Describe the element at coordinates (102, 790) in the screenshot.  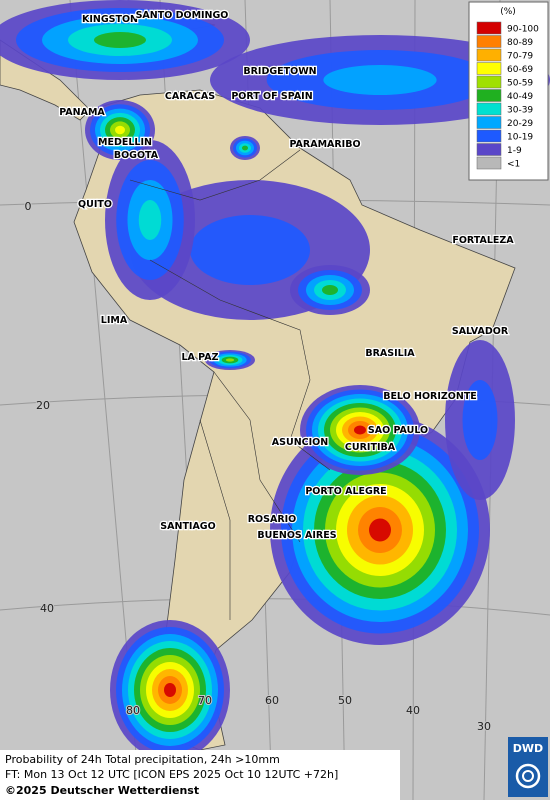
I see `copyright: ©2025 Deutscher Wetterdienst` at that location.